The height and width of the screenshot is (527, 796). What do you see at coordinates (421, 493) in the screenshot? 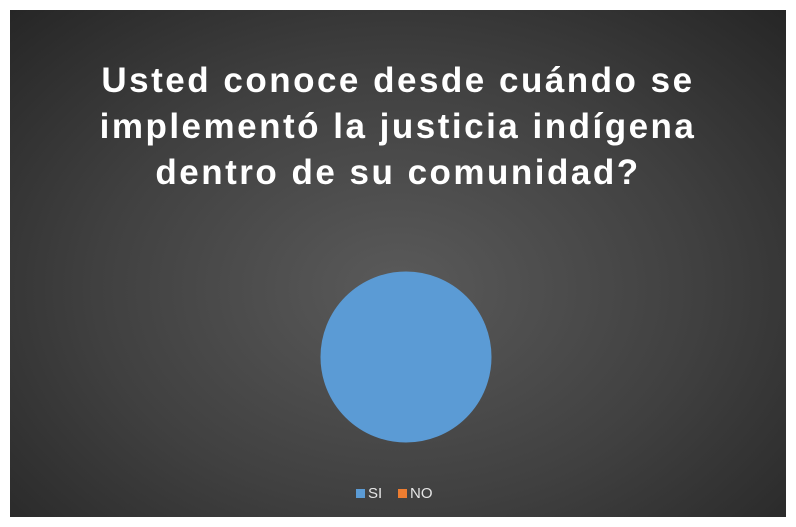
I see `legend-label: NO` at bounding box center [421, 493].